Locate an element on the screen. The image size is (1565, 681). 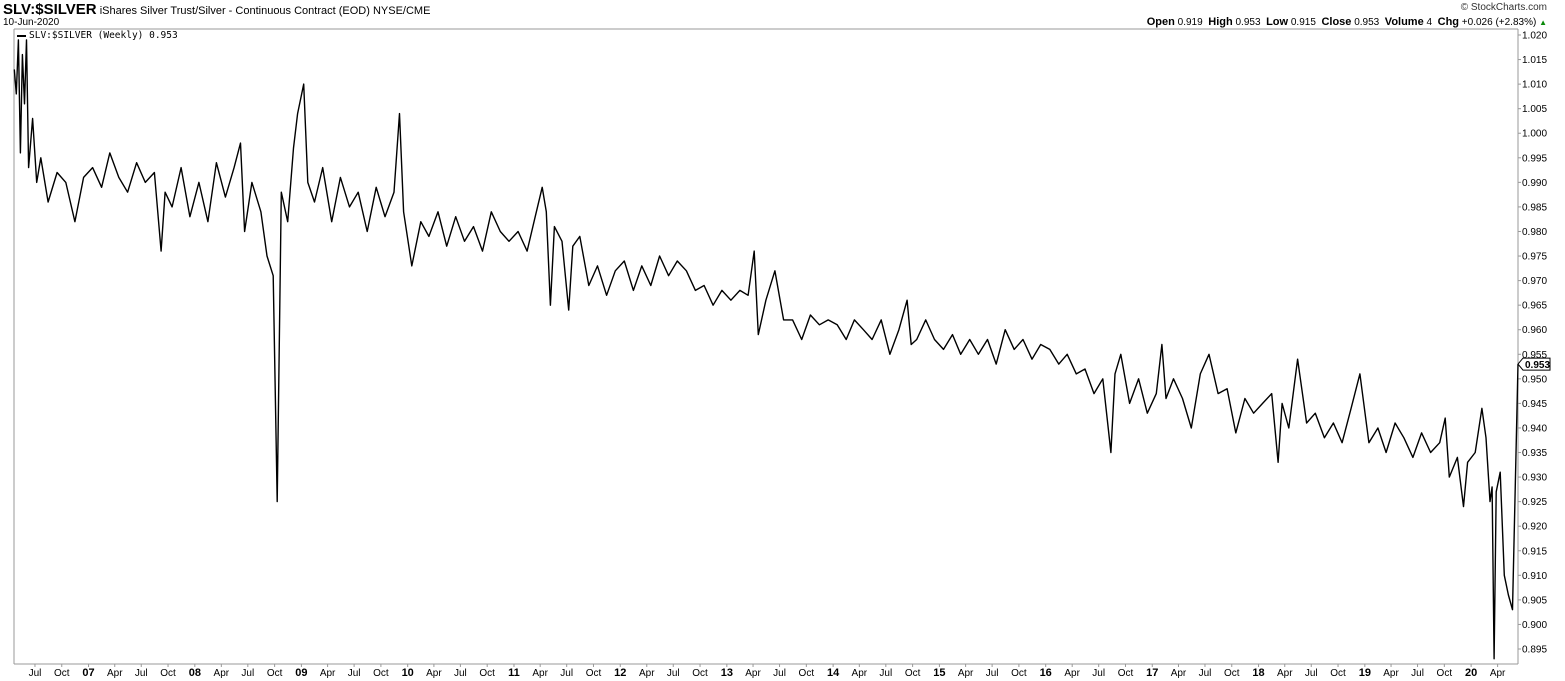
x-tick-label: 13 is located at coordinates (727, 673).